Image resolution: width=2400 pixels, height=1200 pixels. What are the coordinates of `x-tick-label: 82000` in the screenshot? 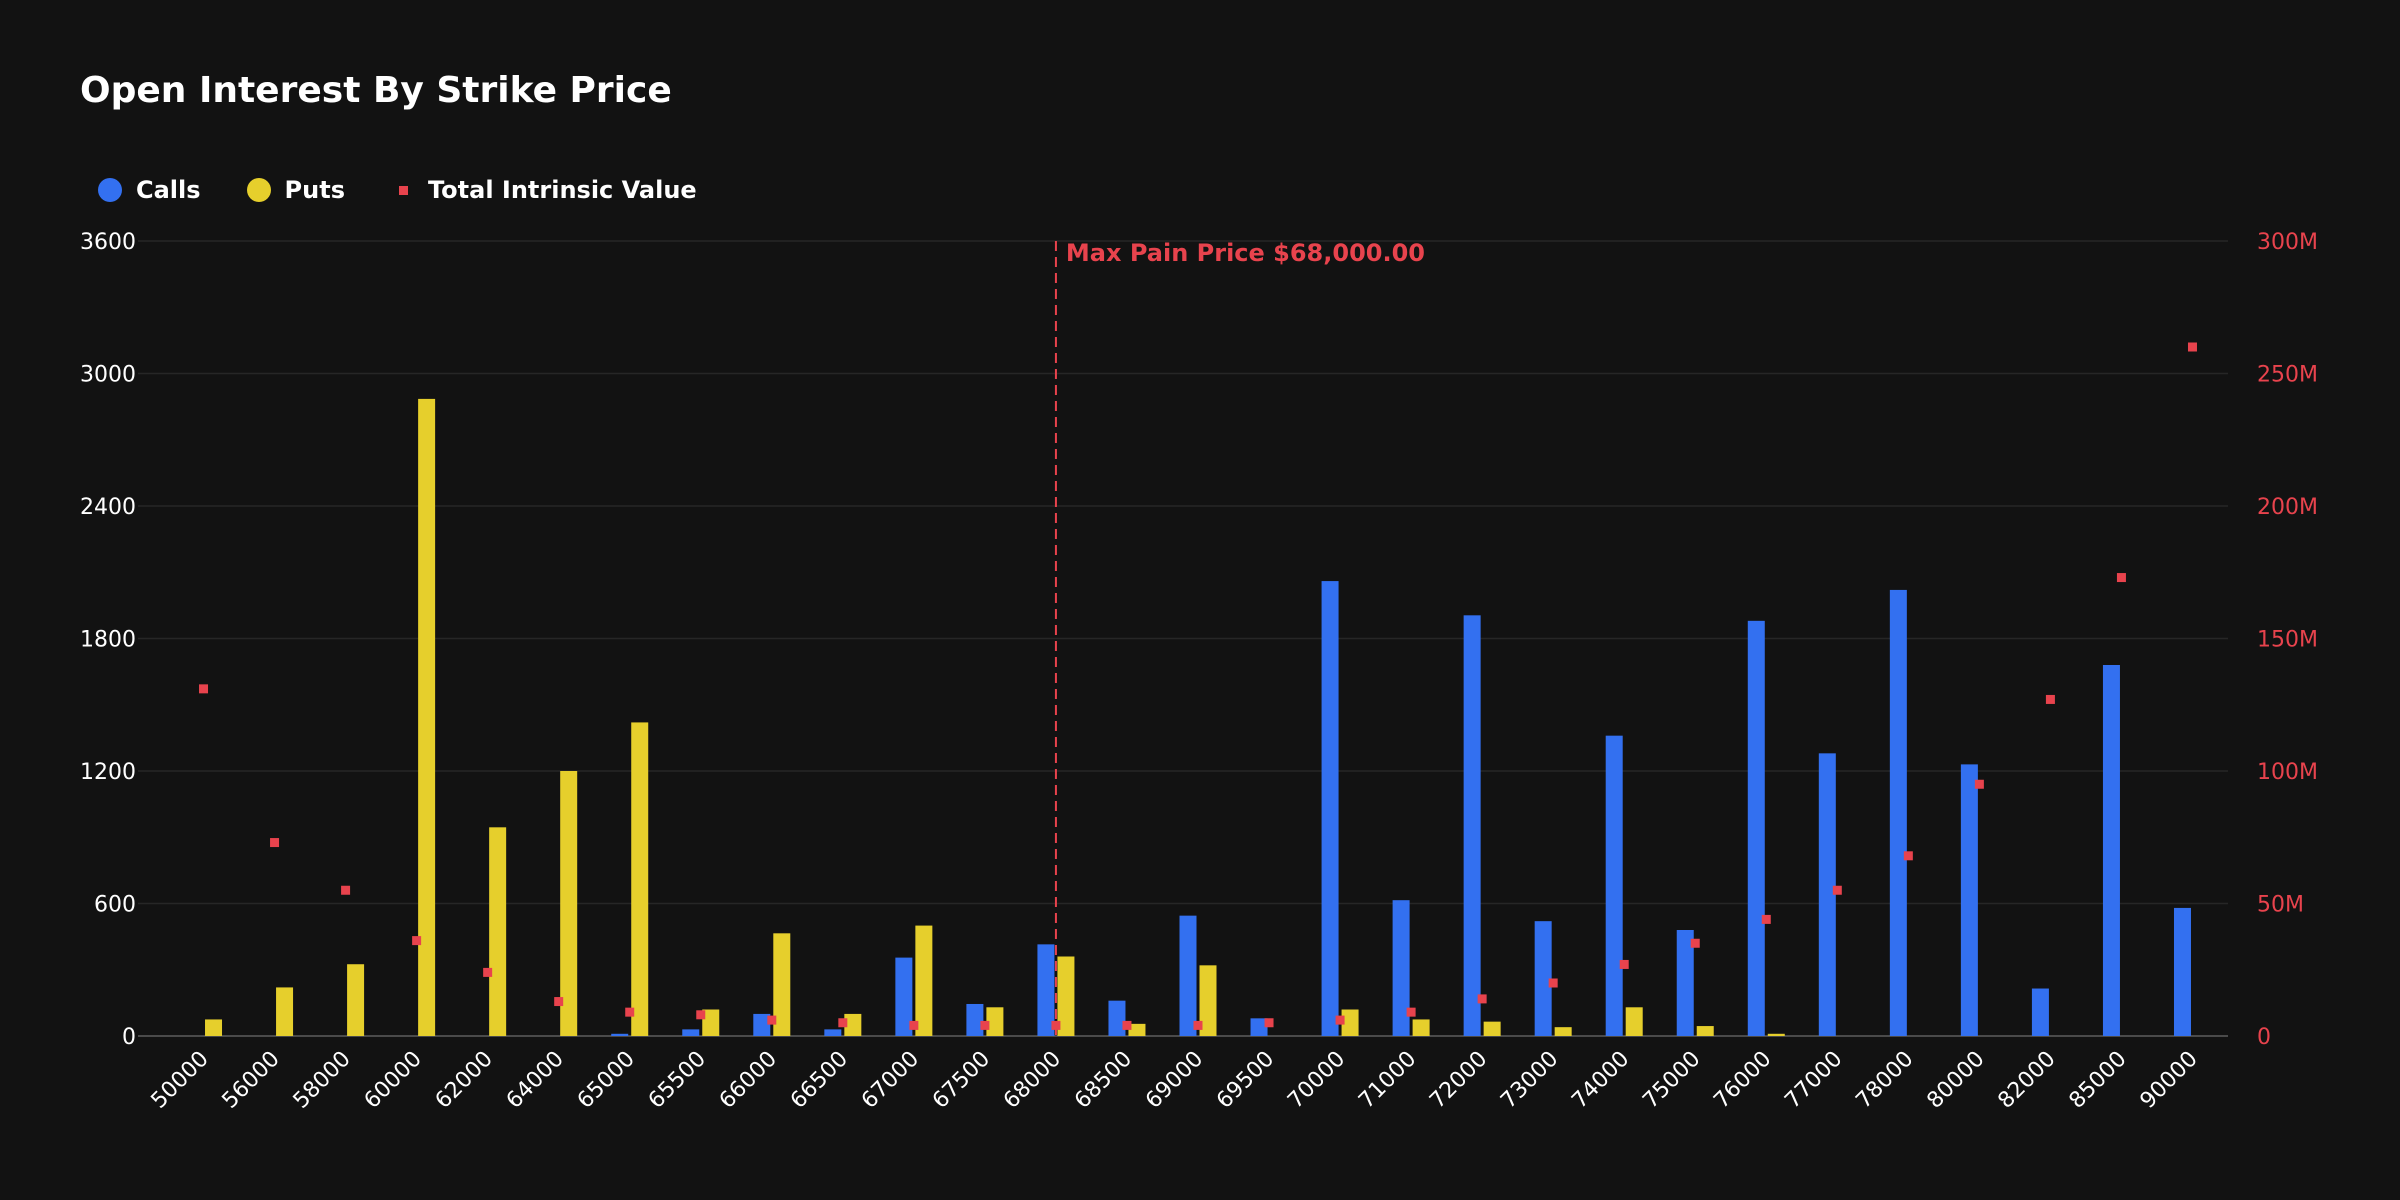 It's located at (2026, 1080).